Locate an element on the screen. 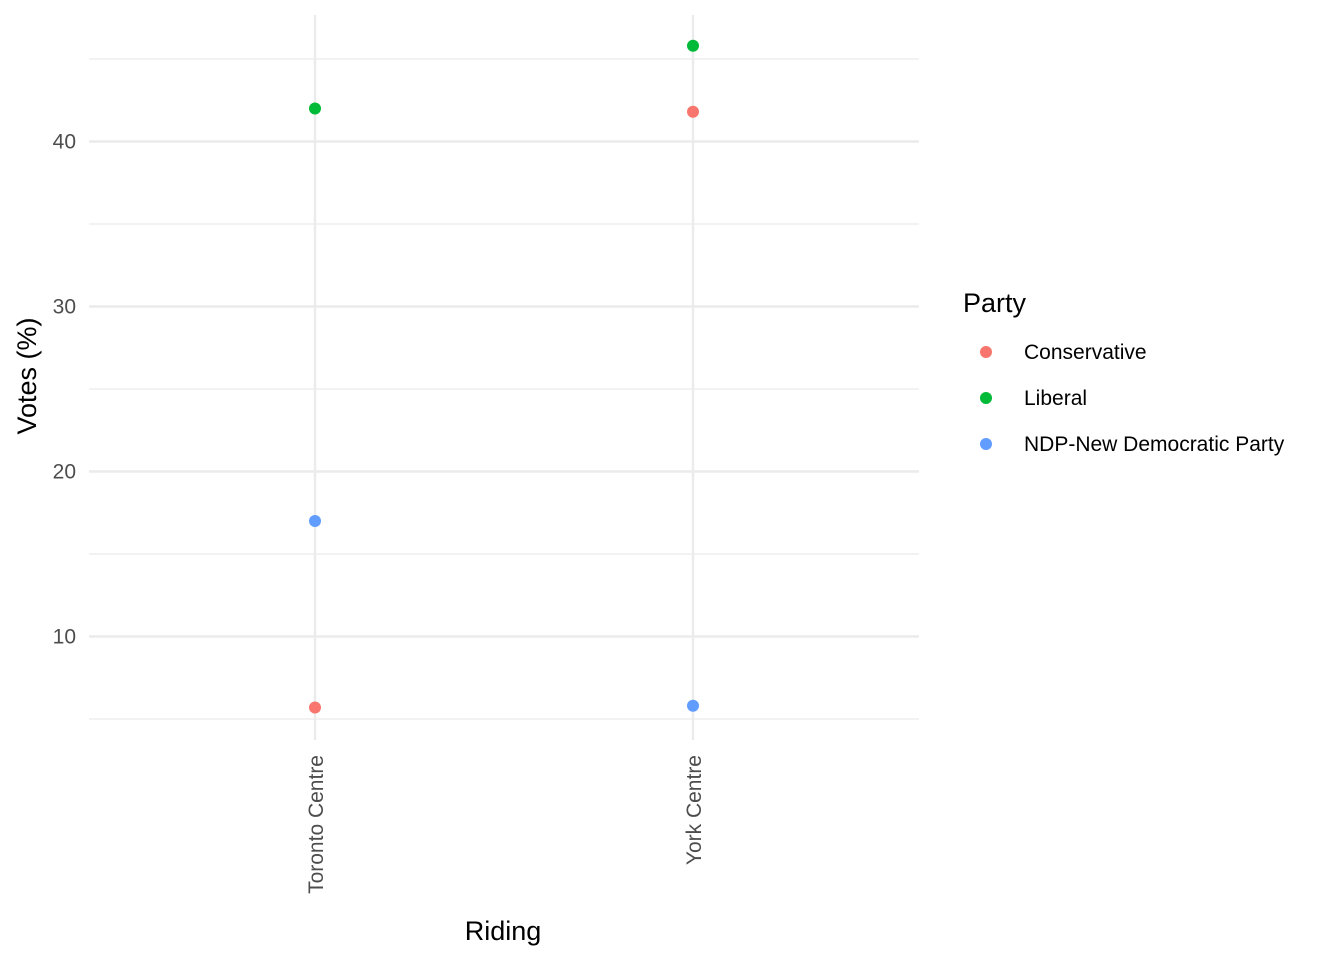 The image size is (1344, 960). y-axis-ticks: 10 20 30 40 is located at coordinates (64, 390).